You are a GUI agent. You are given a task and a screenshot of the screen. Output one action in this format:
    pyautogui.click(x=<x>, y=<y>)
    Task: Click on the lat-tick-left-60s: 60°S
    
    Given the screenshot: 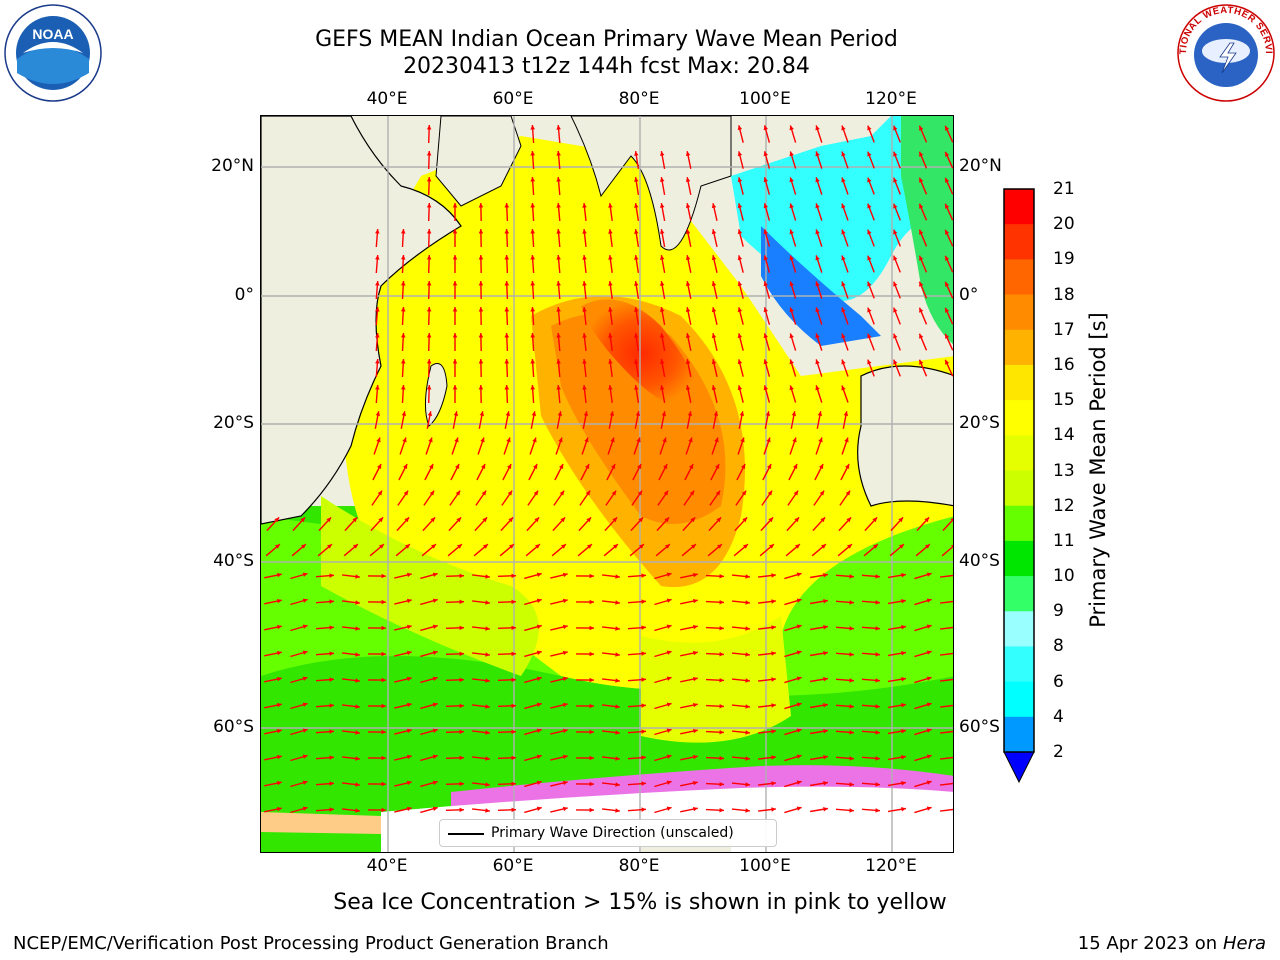 What is the action you would take?
    pyautogui.click(x=233, y=727)
    